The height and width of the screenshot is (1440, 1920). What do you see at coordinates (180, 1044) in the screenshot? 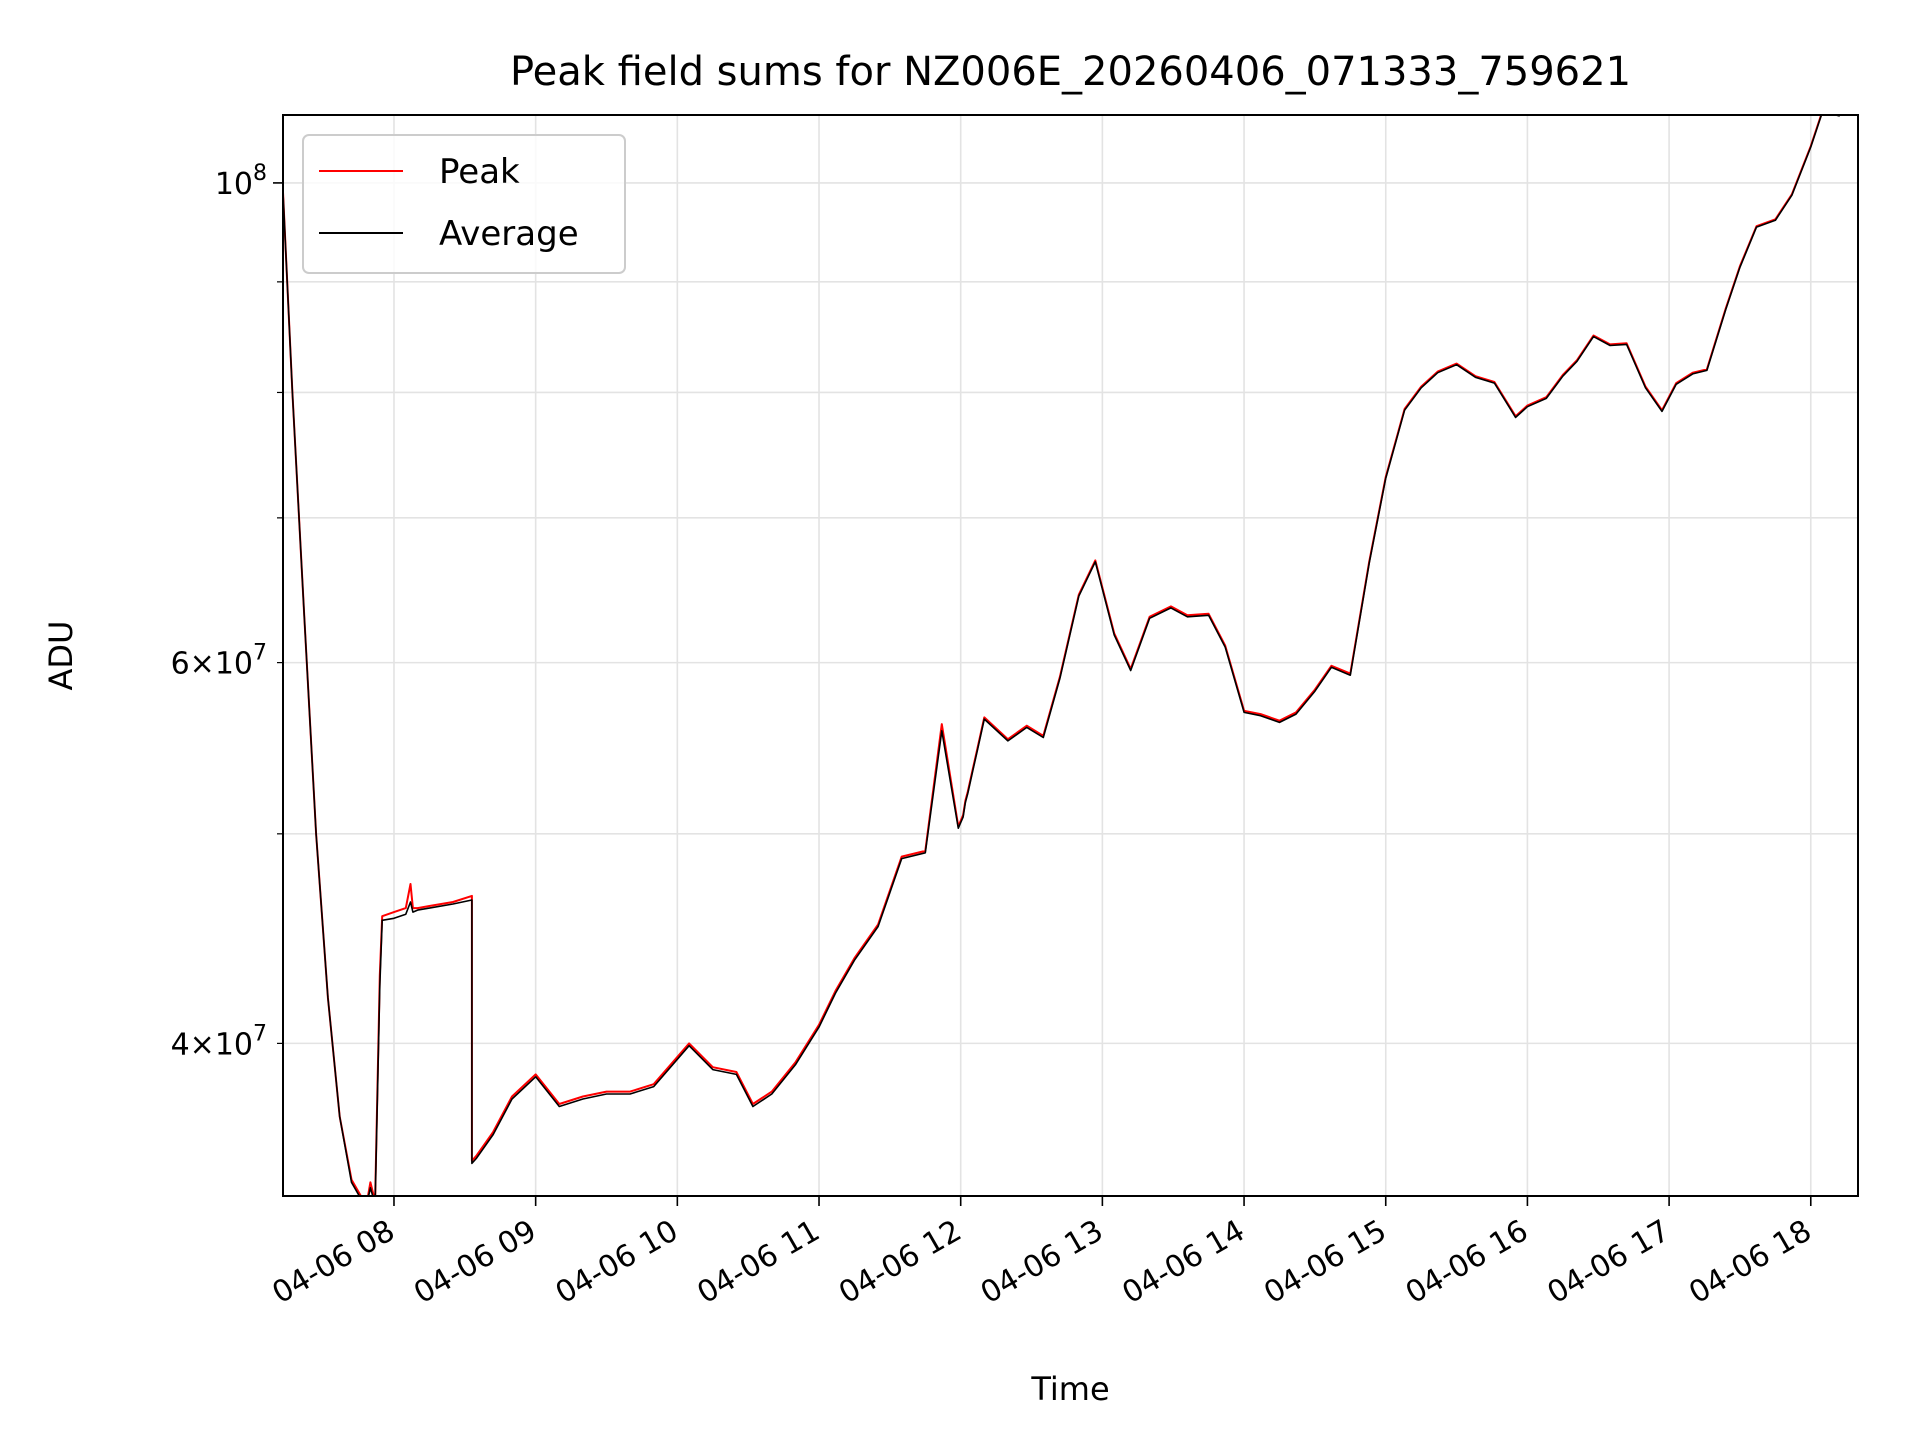
I see `y-tick-mantissa: 4` at bounding box center [180, 1044].